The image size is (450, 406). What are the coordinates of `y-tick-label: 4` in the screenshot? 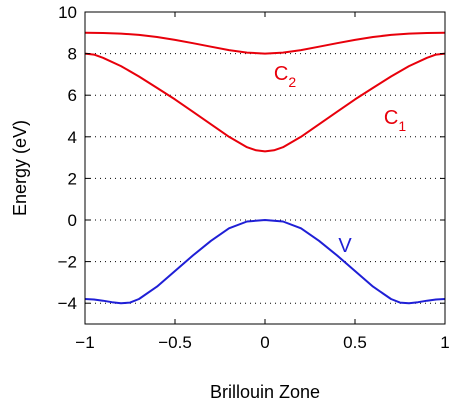 It's located at (72, 137).